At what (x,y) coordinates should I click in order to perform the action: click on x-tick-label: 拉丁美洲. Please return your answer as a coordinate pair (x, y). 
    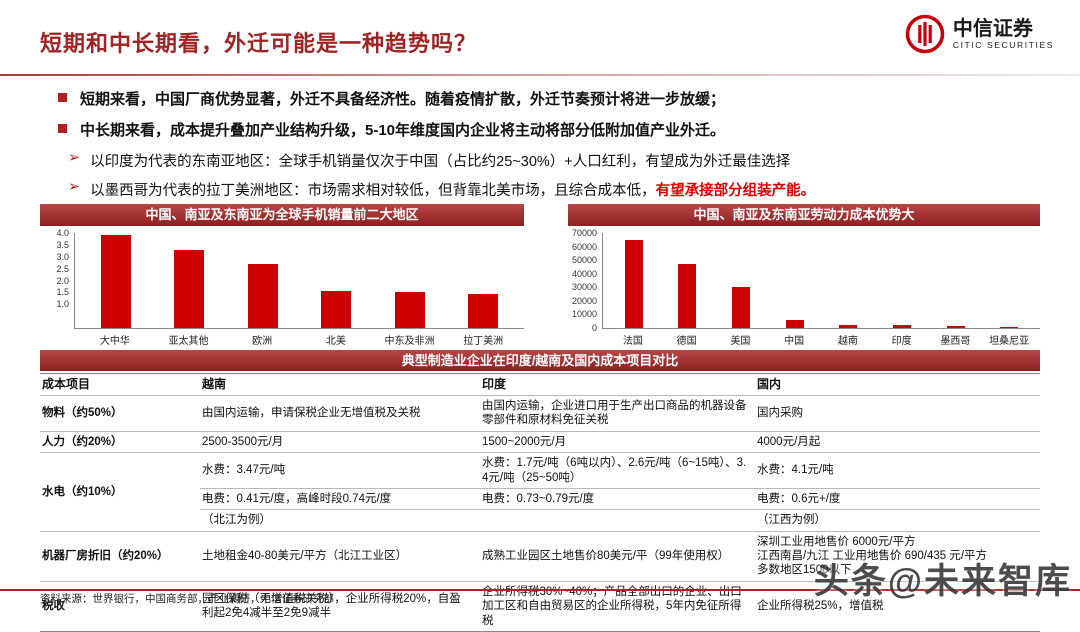
    Looking at the image, I should click on (483, 341).